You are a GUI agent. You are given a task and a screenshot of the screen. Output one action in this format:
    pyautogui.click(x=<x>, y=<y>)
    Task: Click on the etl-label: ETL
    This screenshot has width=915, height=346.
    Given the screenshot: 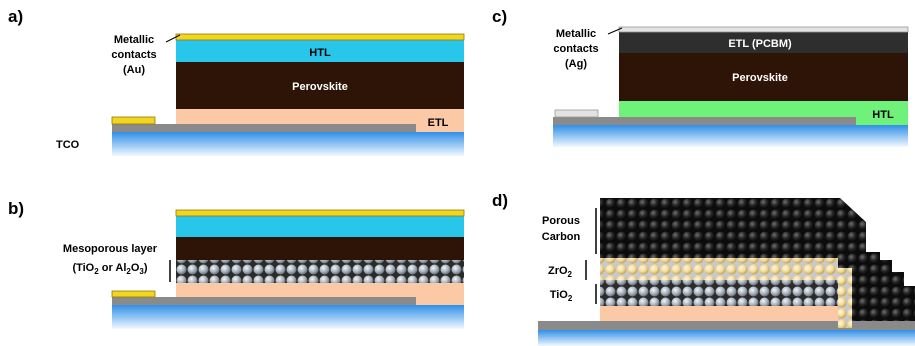 What is the action you would take?
    pyautogui.click(x=438, y=123)
    